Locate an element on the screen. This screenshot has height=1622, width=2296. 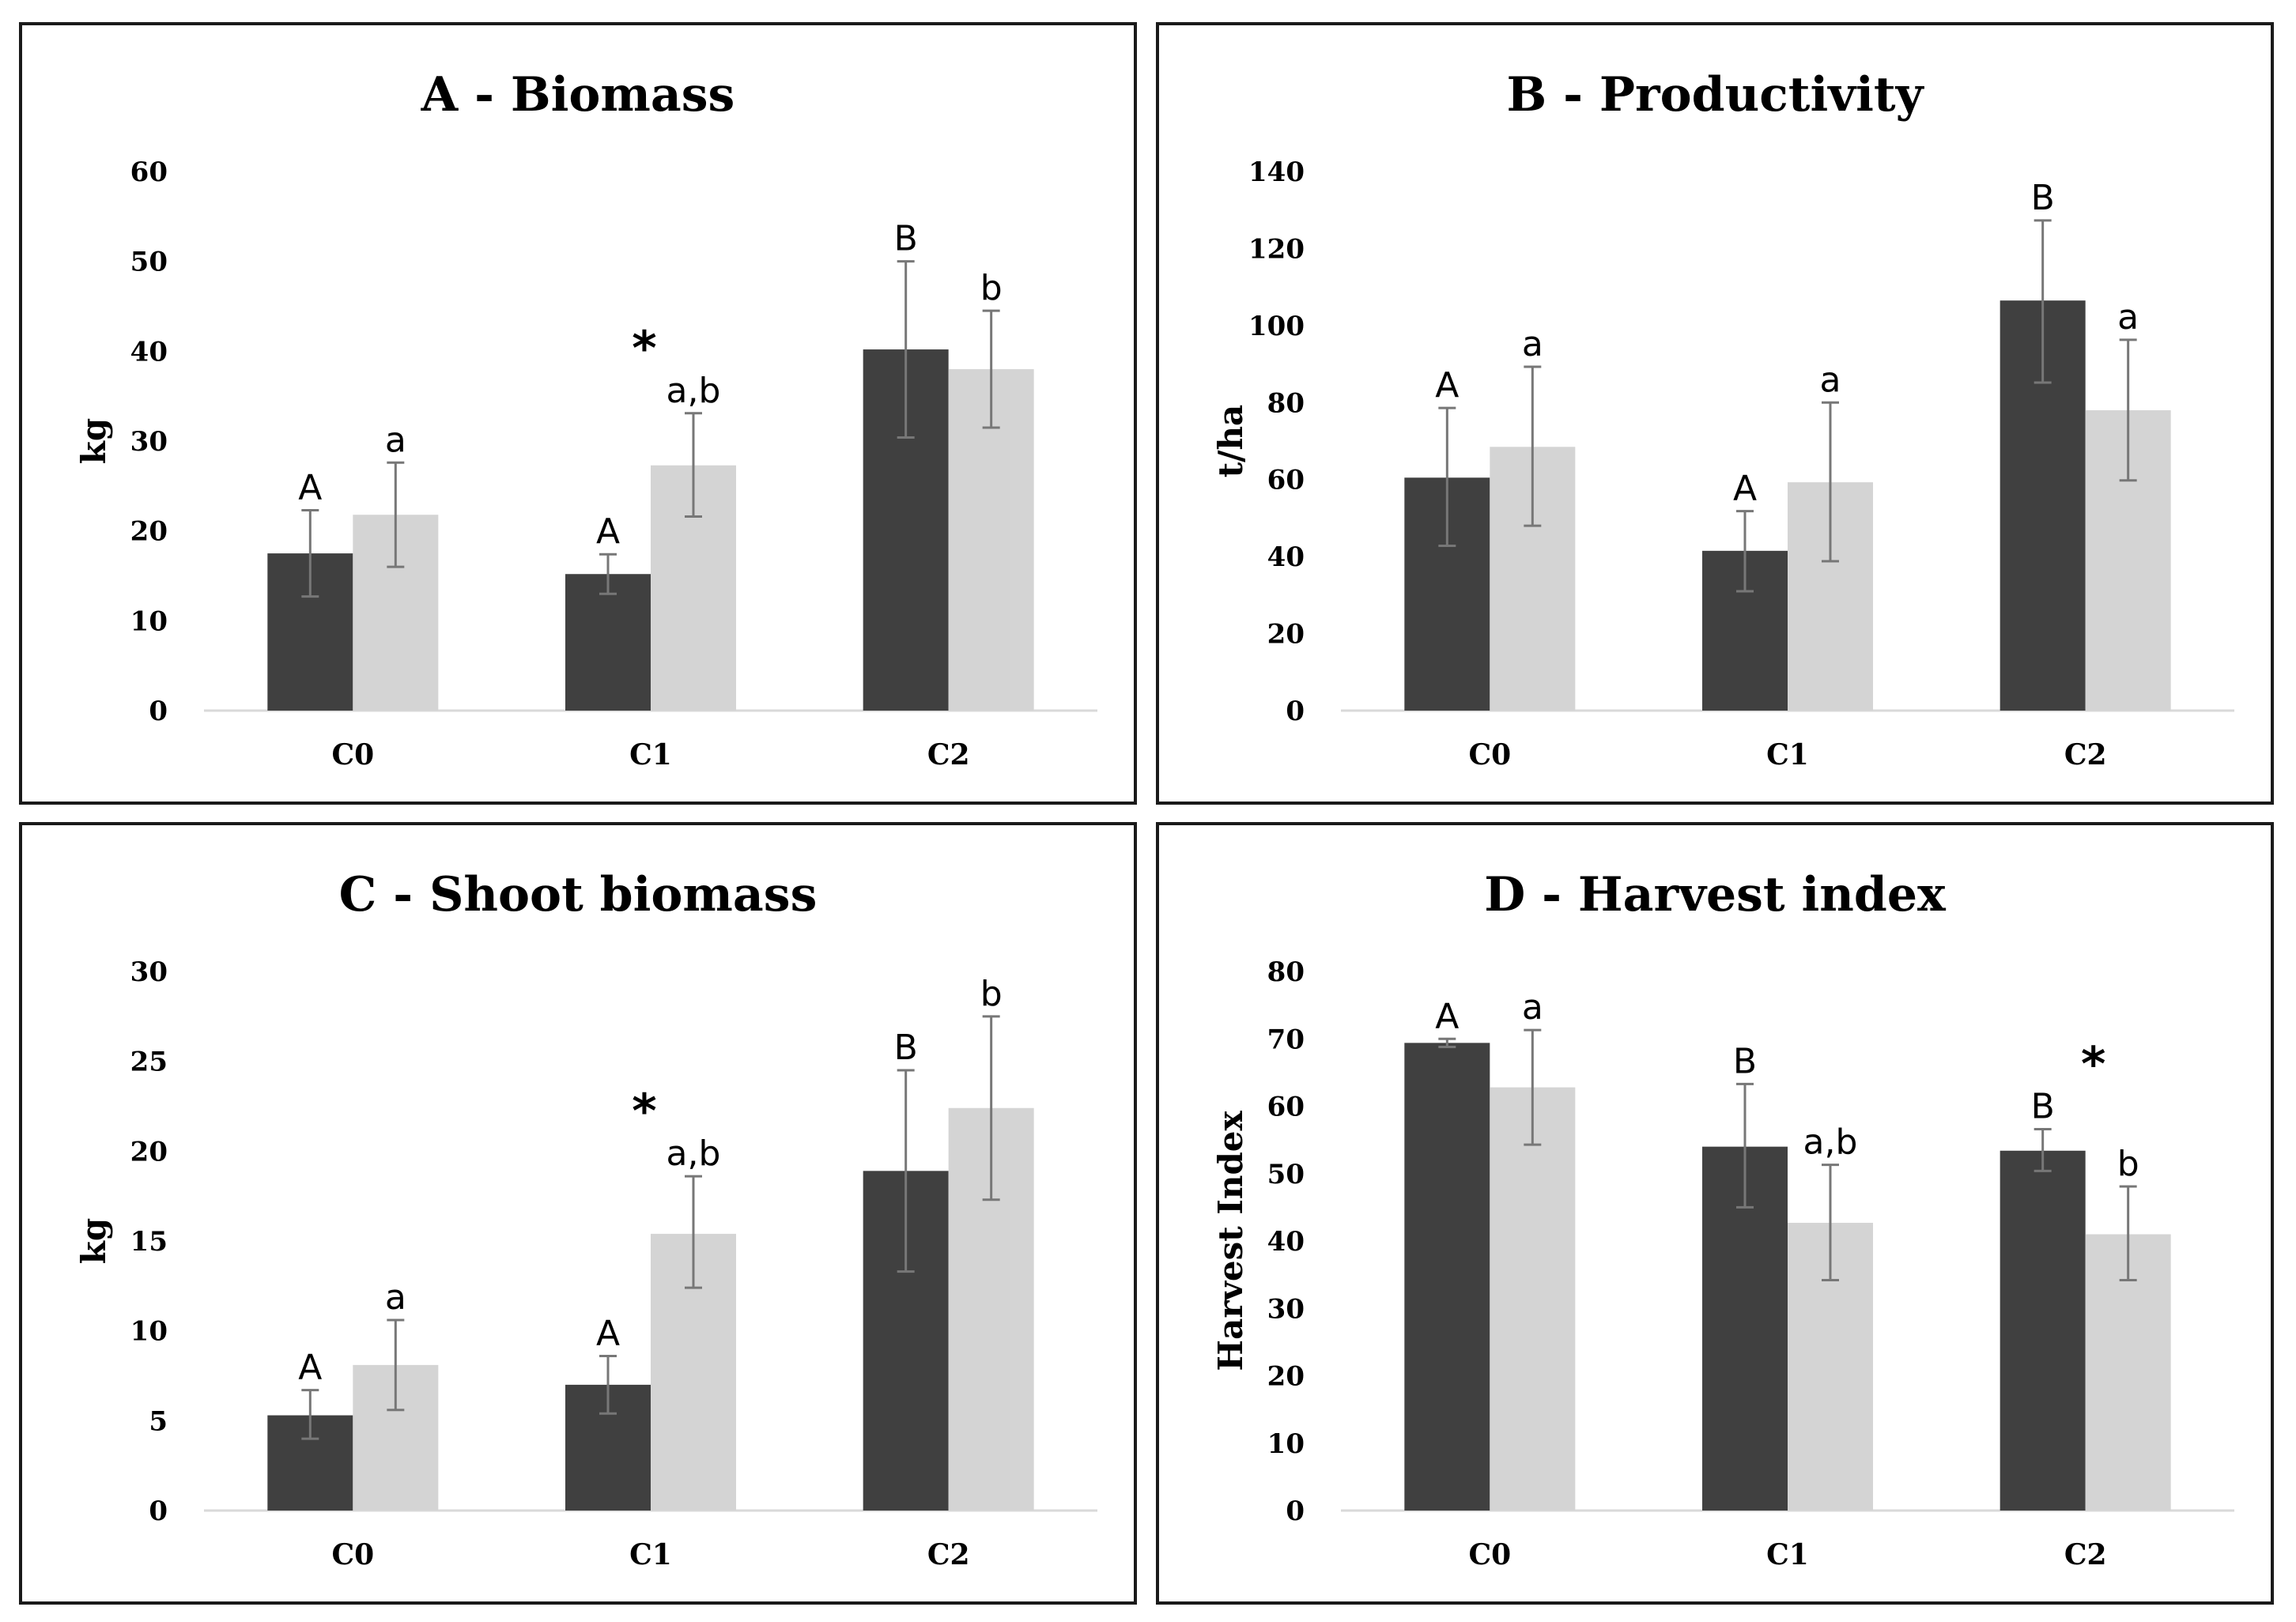
bar-dark-c2 is located at coordinates (2043, 1330).